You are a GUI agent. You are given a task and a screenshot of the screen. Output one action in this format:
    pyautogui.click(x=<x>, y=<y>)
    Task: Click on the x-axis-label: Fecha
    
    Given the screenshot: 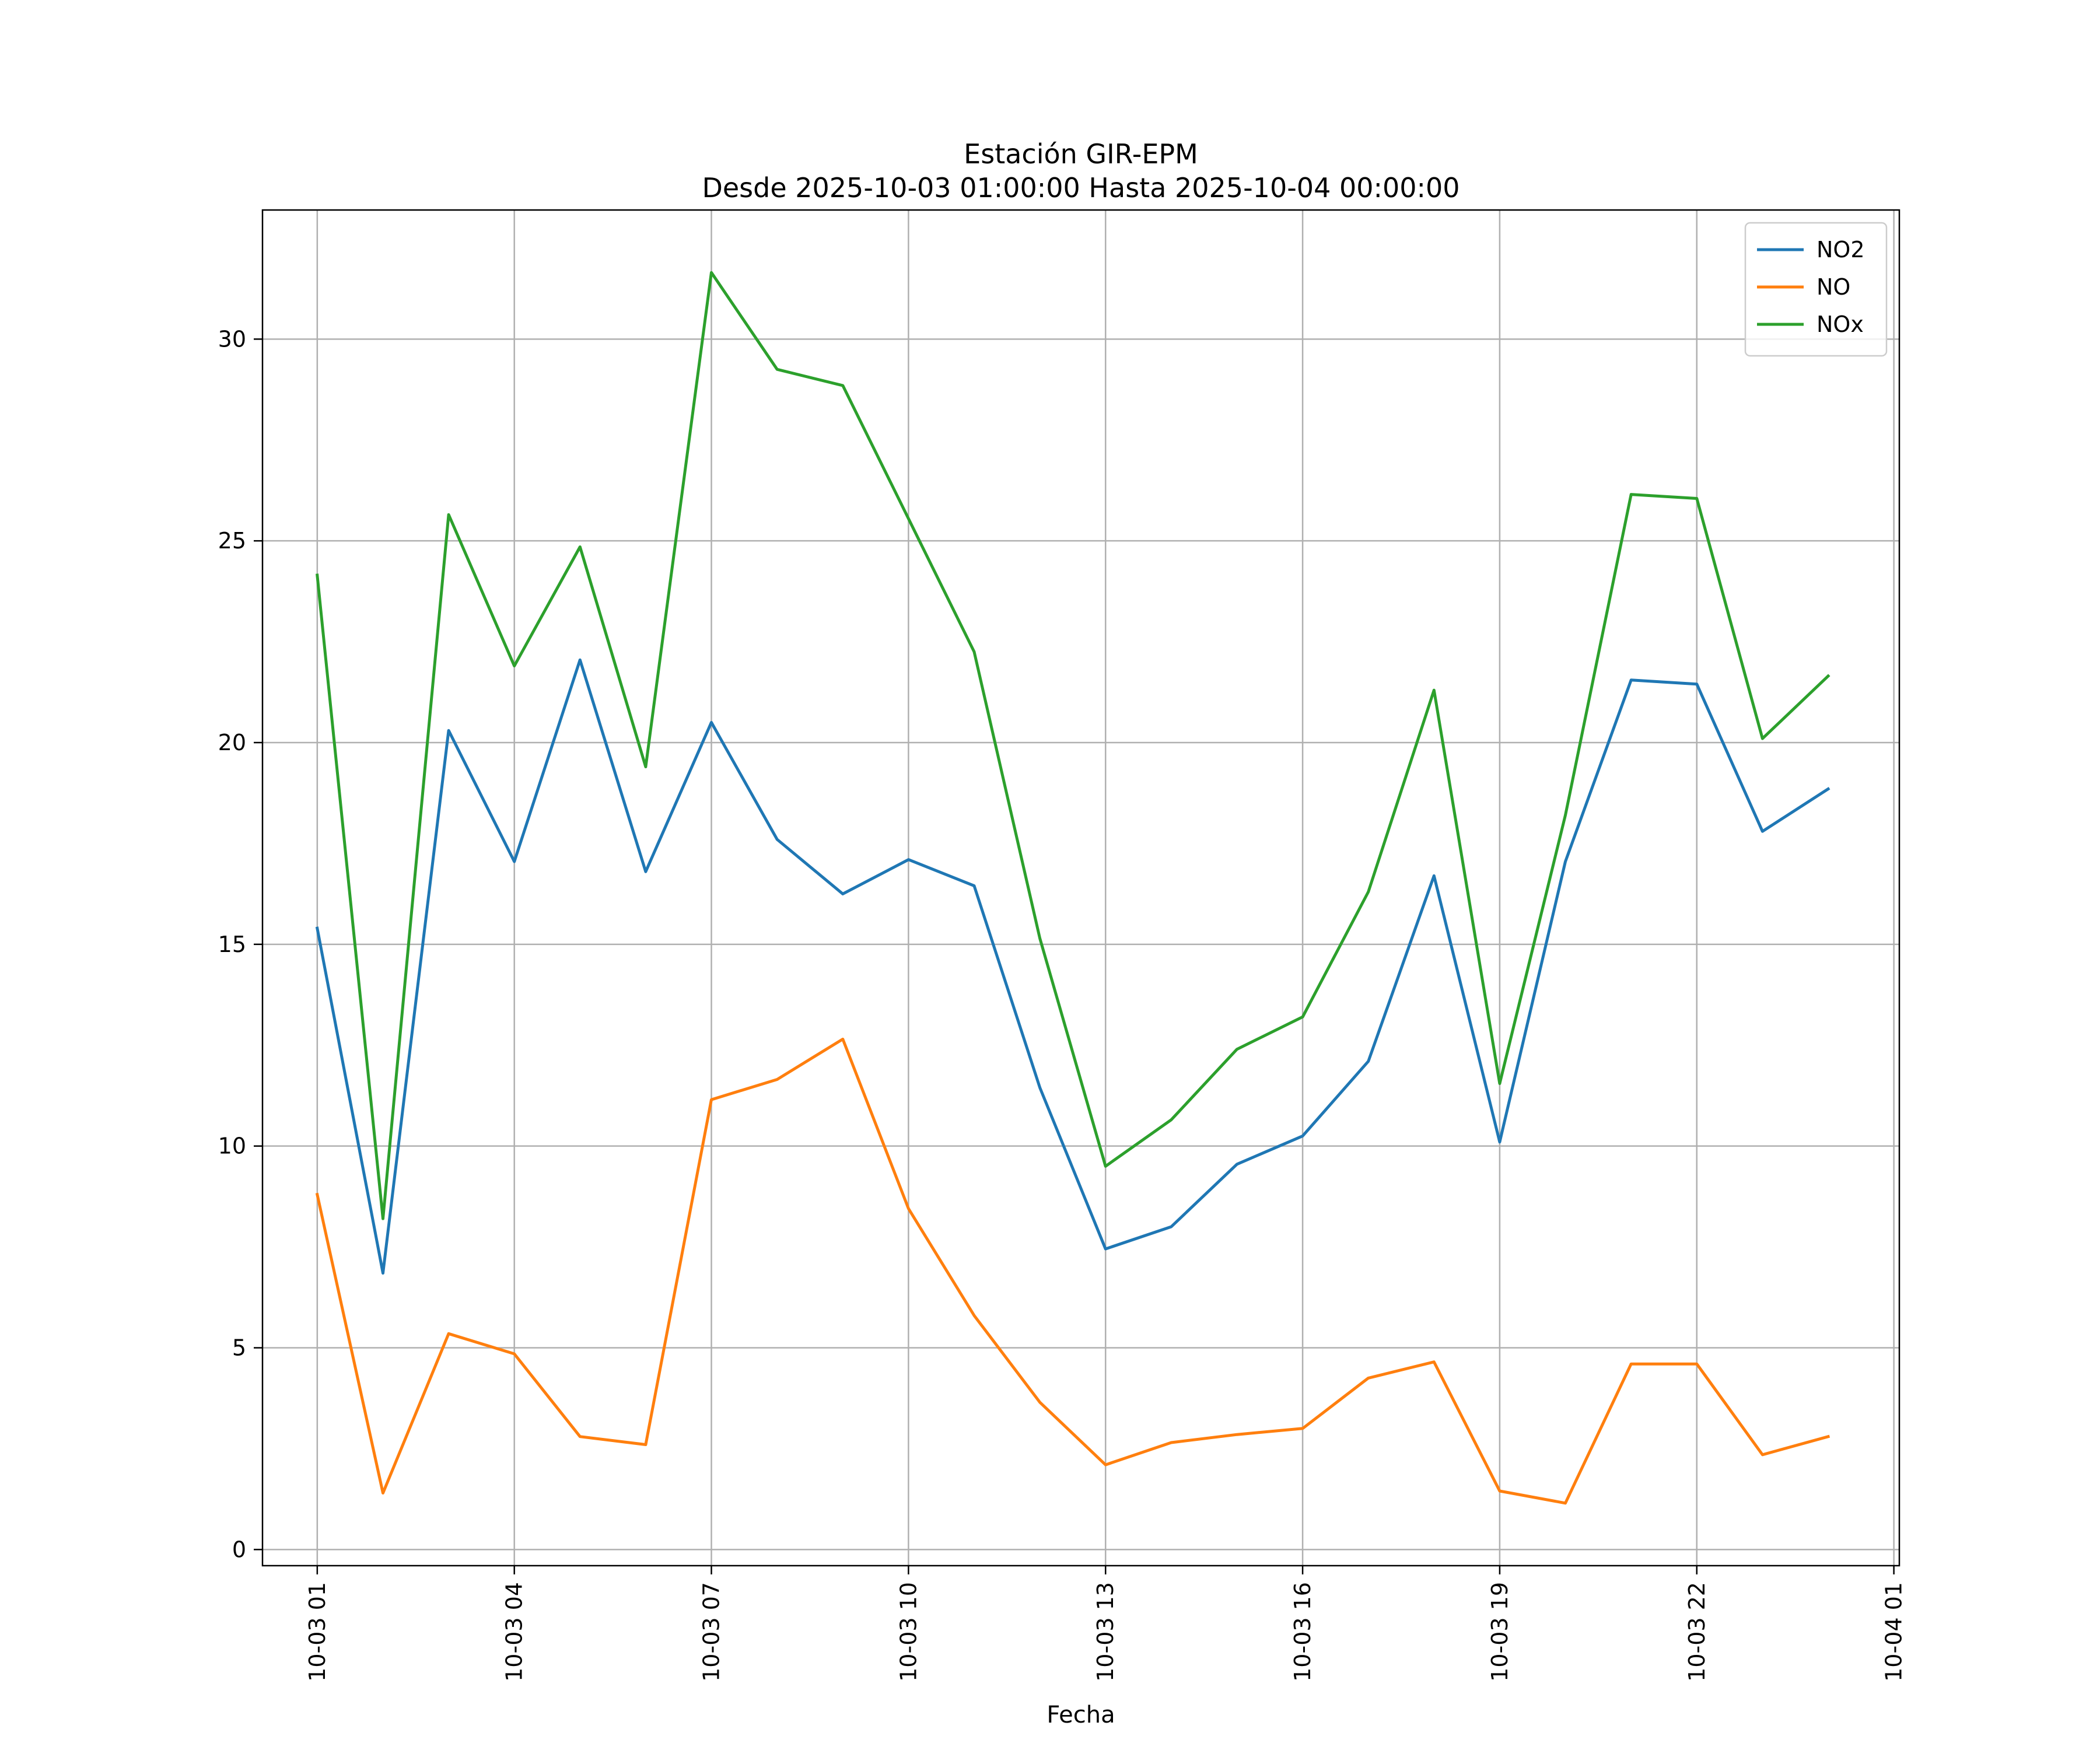 What is the action you would take?
    pyautogui.click(x=1080, y=1715)
    